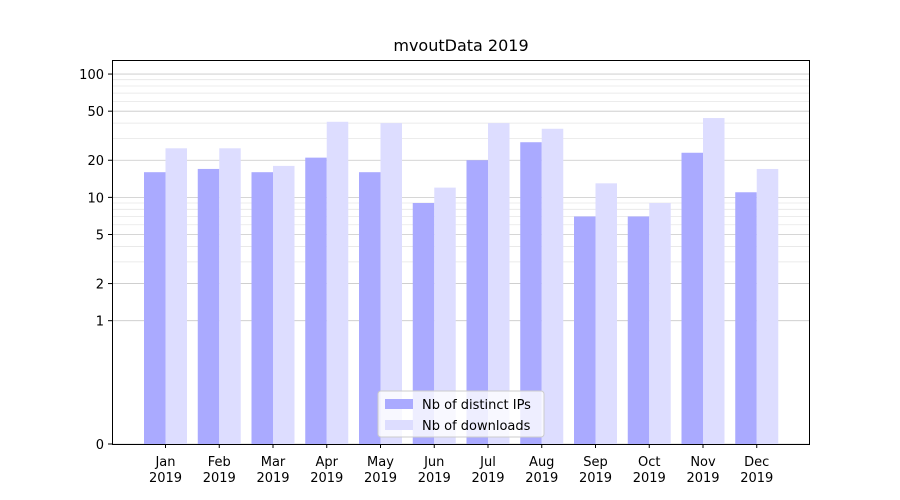  Describe the element at coordinates (273, 462) in the screenshot. I see `x-tick-label-month: Mar` at that location.